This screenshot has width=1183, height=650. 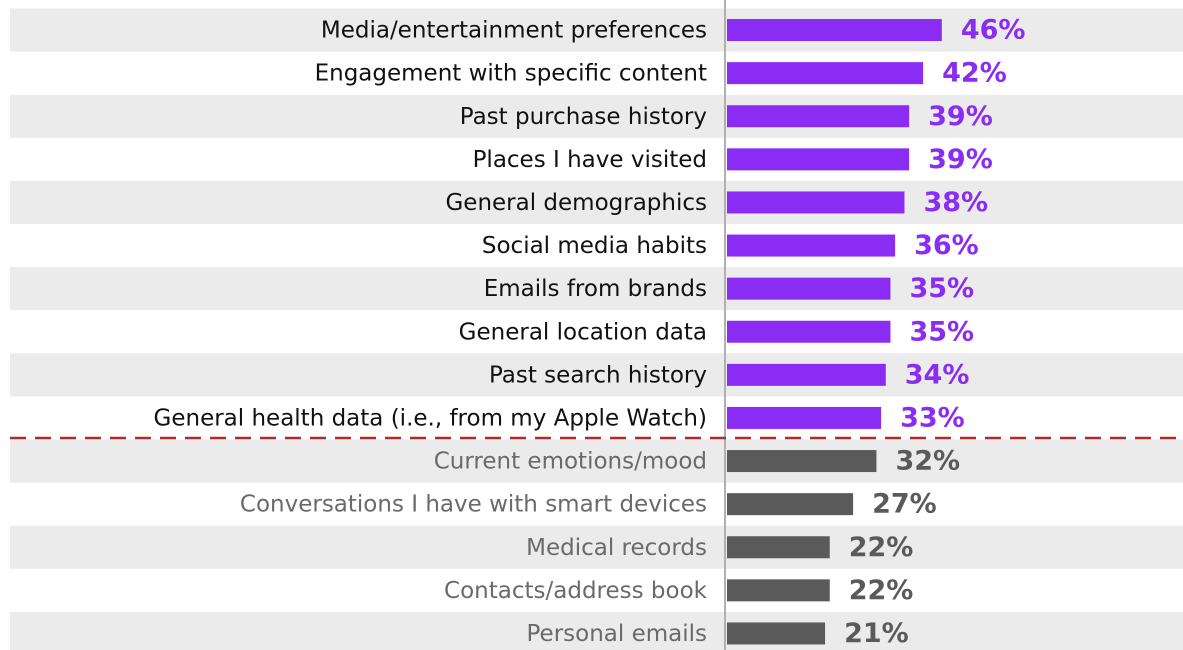 I want to click on value-label: 34%, so click(x=937, y=374).